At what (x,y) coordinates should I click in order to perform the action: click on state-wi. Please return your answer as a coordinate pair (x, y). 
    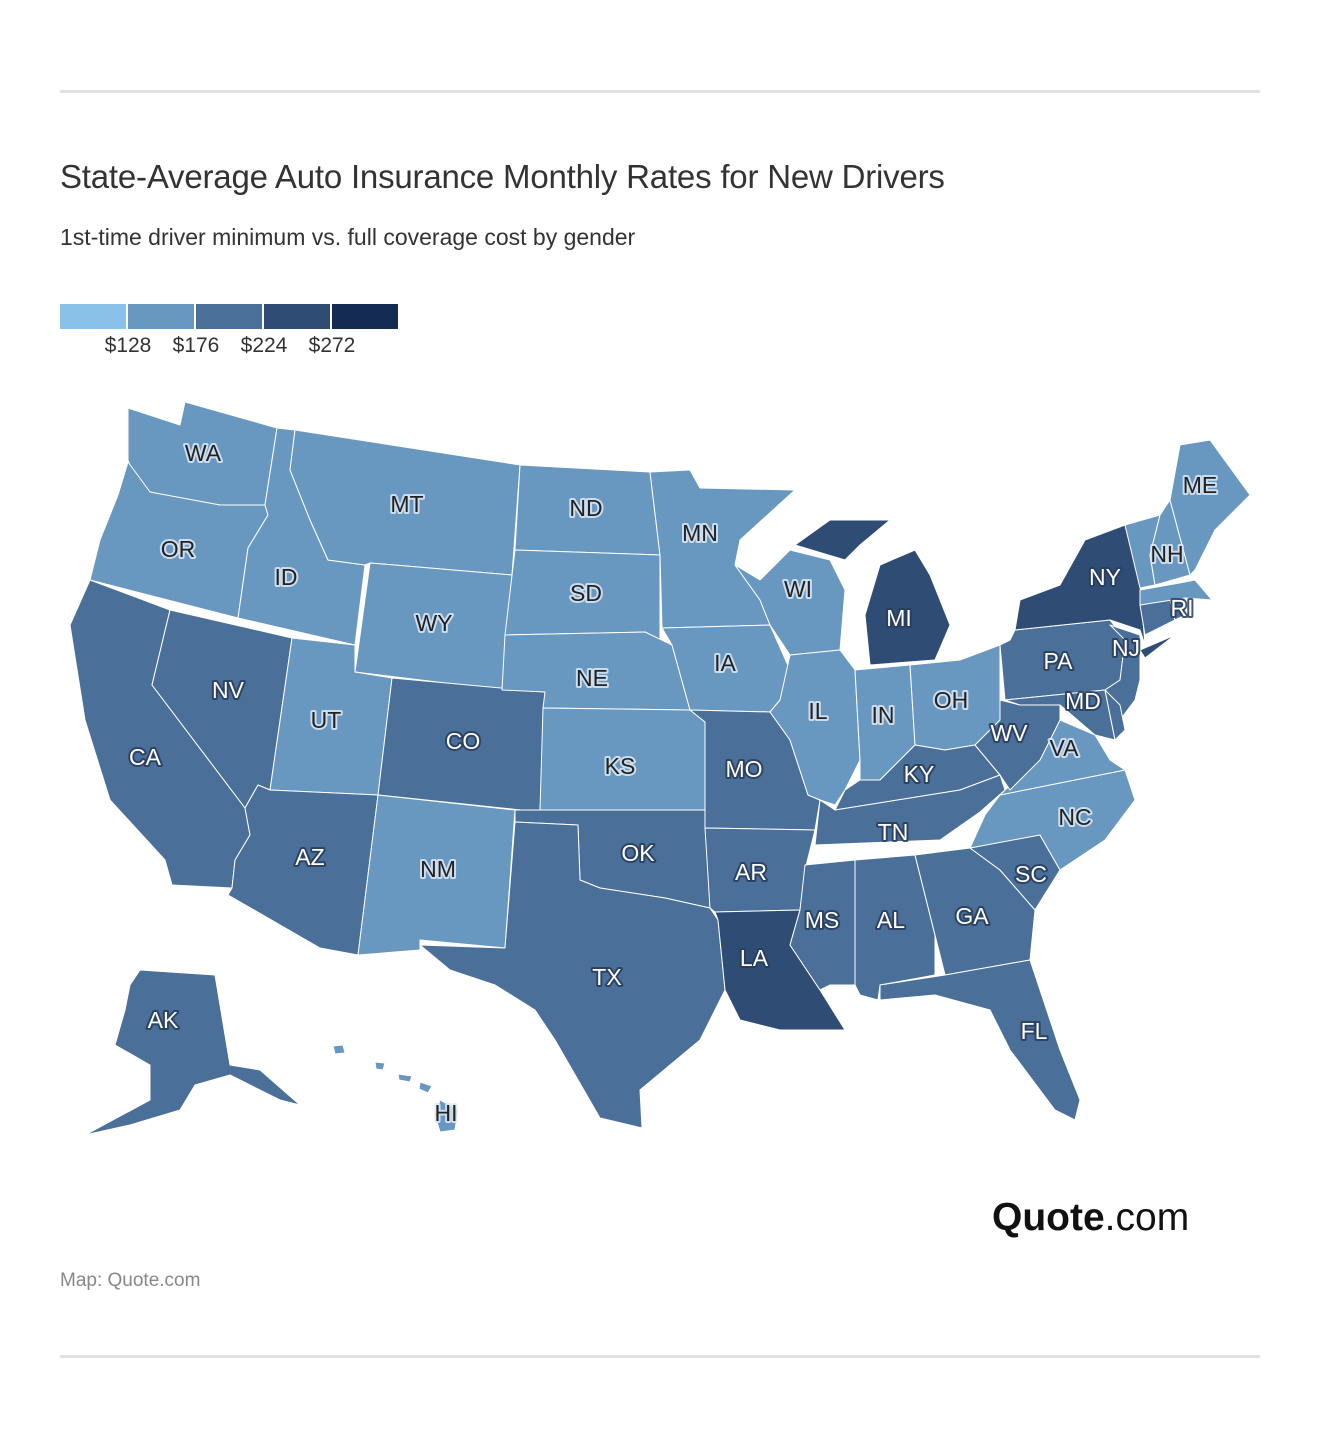
    Looking at the image, I should click on (790, 602).